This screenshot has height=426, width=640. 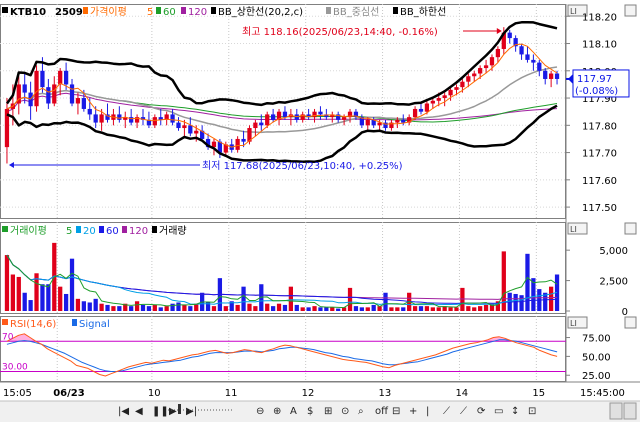 I want to click on toolbar-button-icon: ⊖, so click(x=260, y=411).